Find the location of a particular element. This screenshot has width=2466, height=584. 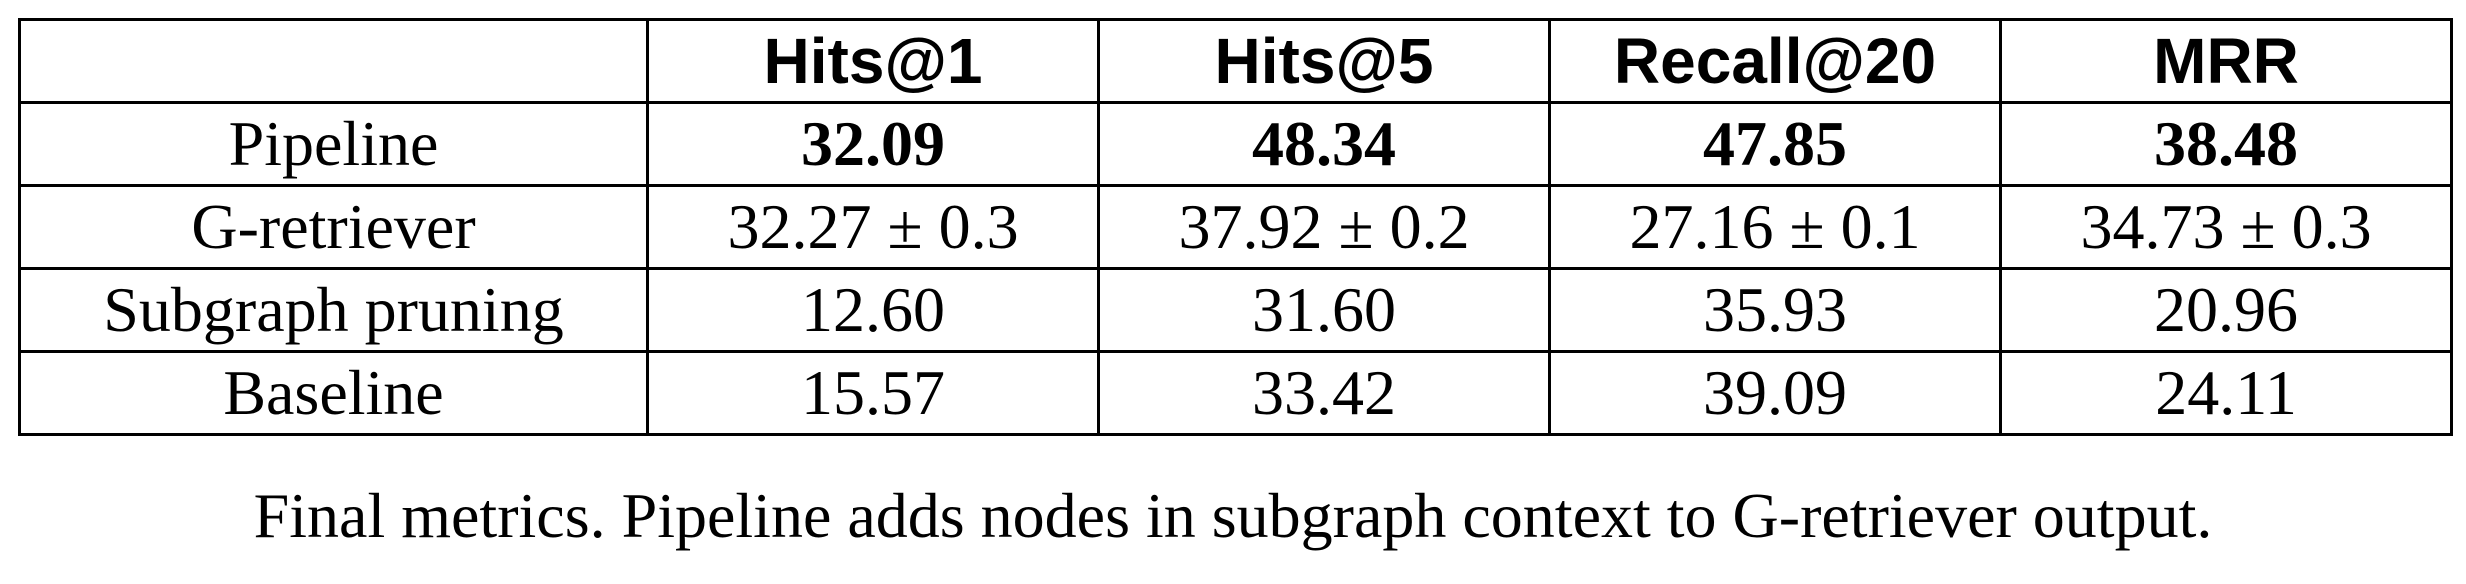

cell-pipeline-hits5: 48.34 is located at coordinates (1324, 144).